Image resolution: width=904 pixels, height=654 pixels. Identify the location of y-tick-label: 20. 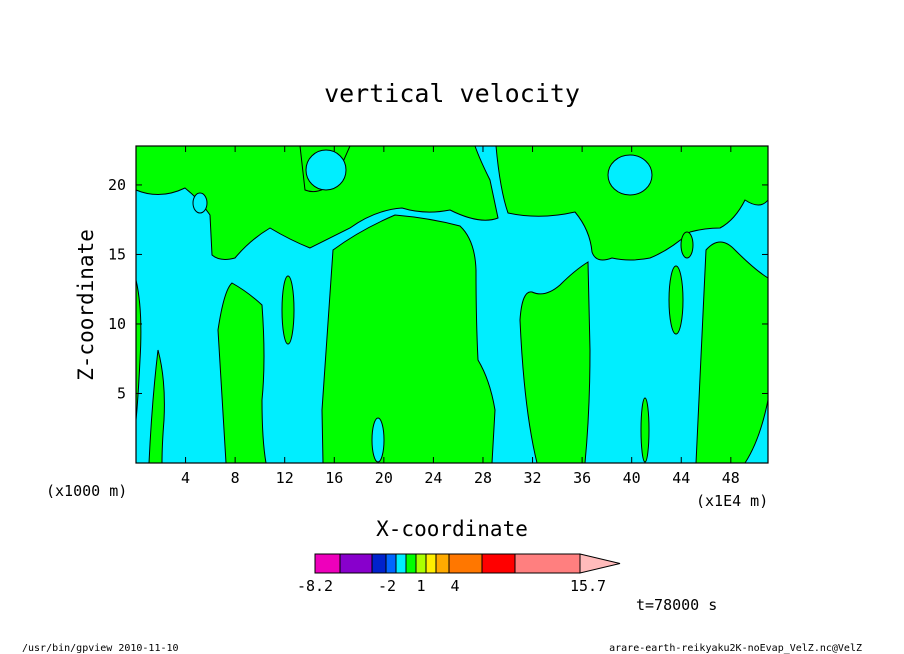
(117, 185).